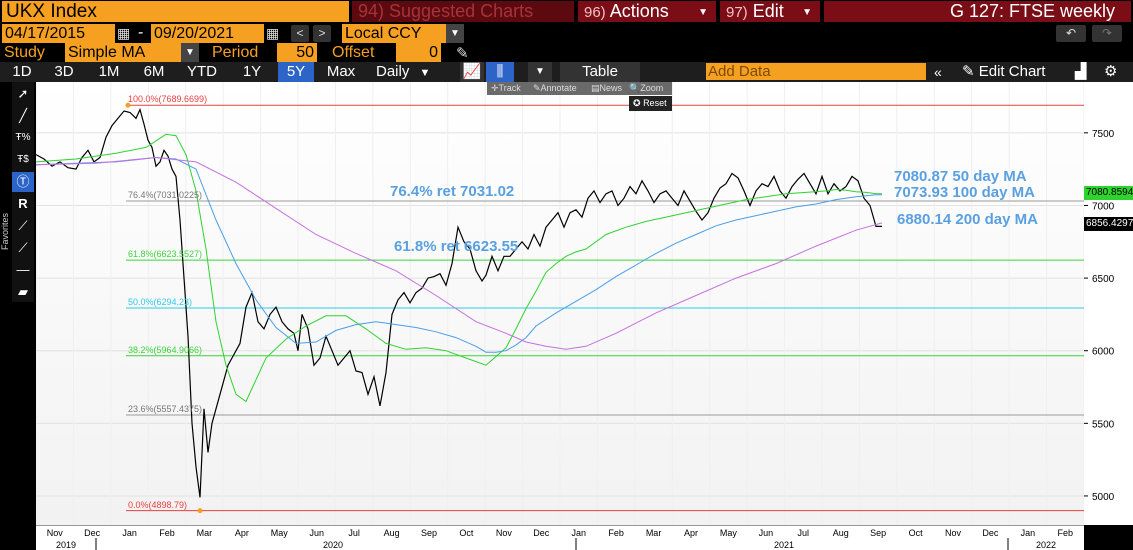  I want to click on suggested-charts-button: 94) Suggested Charts, so click(463, 11).